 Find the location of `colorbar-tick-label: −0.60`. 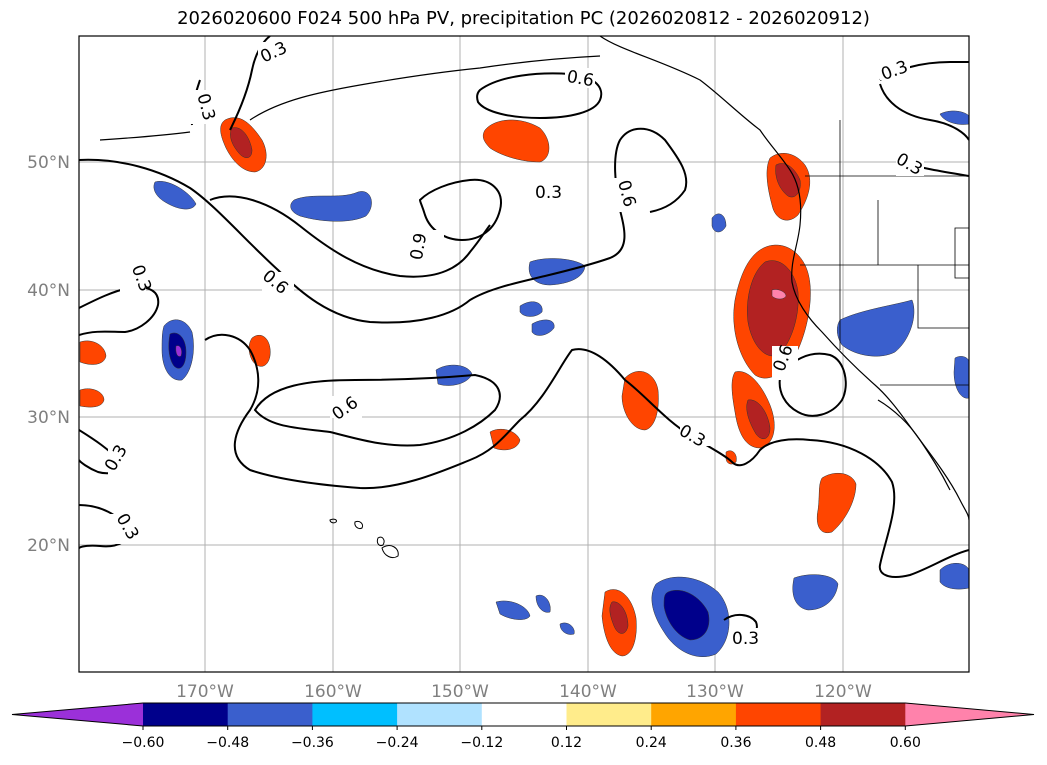

colorbar-tick-label: −0.60 is located at coordinates (143, 743).